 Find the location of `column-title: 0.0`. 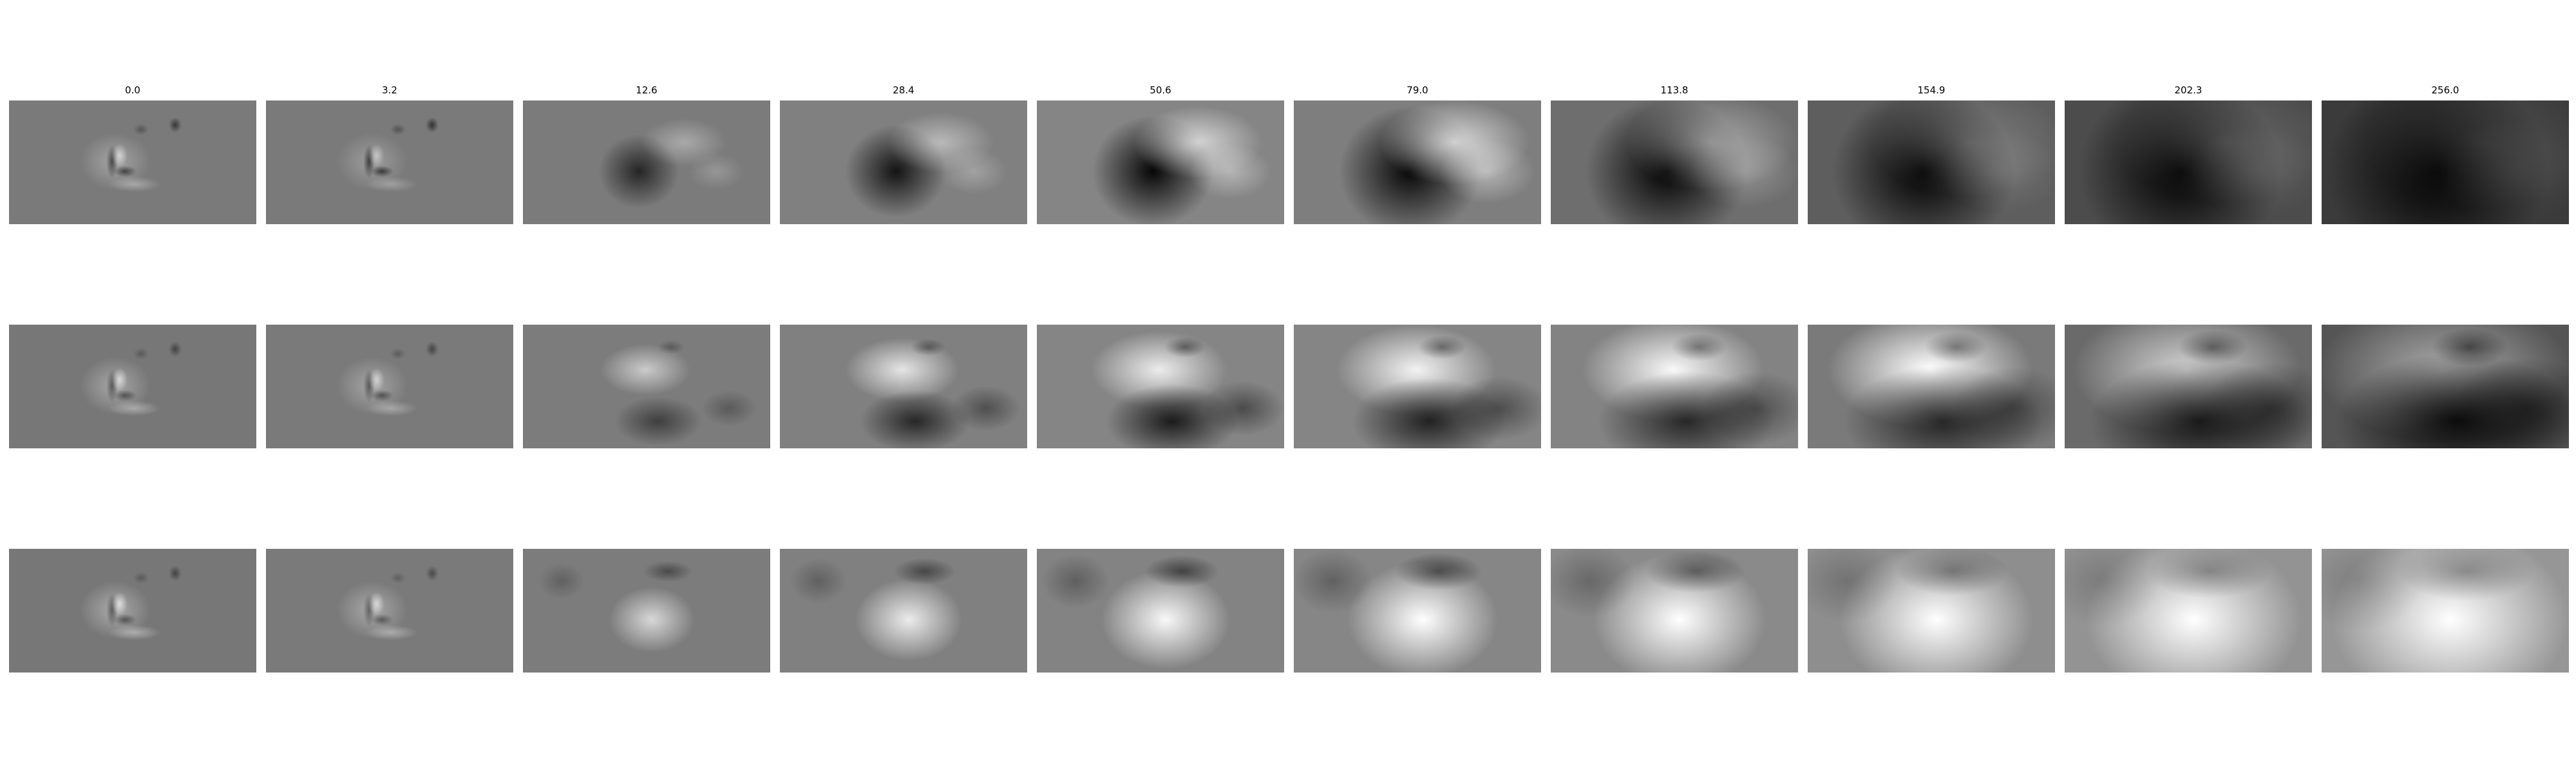

column-title: 0.0 is located at coordinates (132, 90).